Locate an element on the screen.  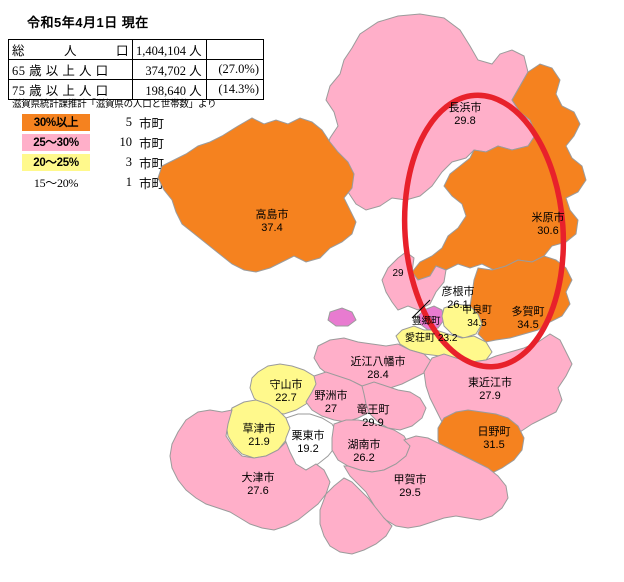
region-ryuo is located at coordinates (394, 406).